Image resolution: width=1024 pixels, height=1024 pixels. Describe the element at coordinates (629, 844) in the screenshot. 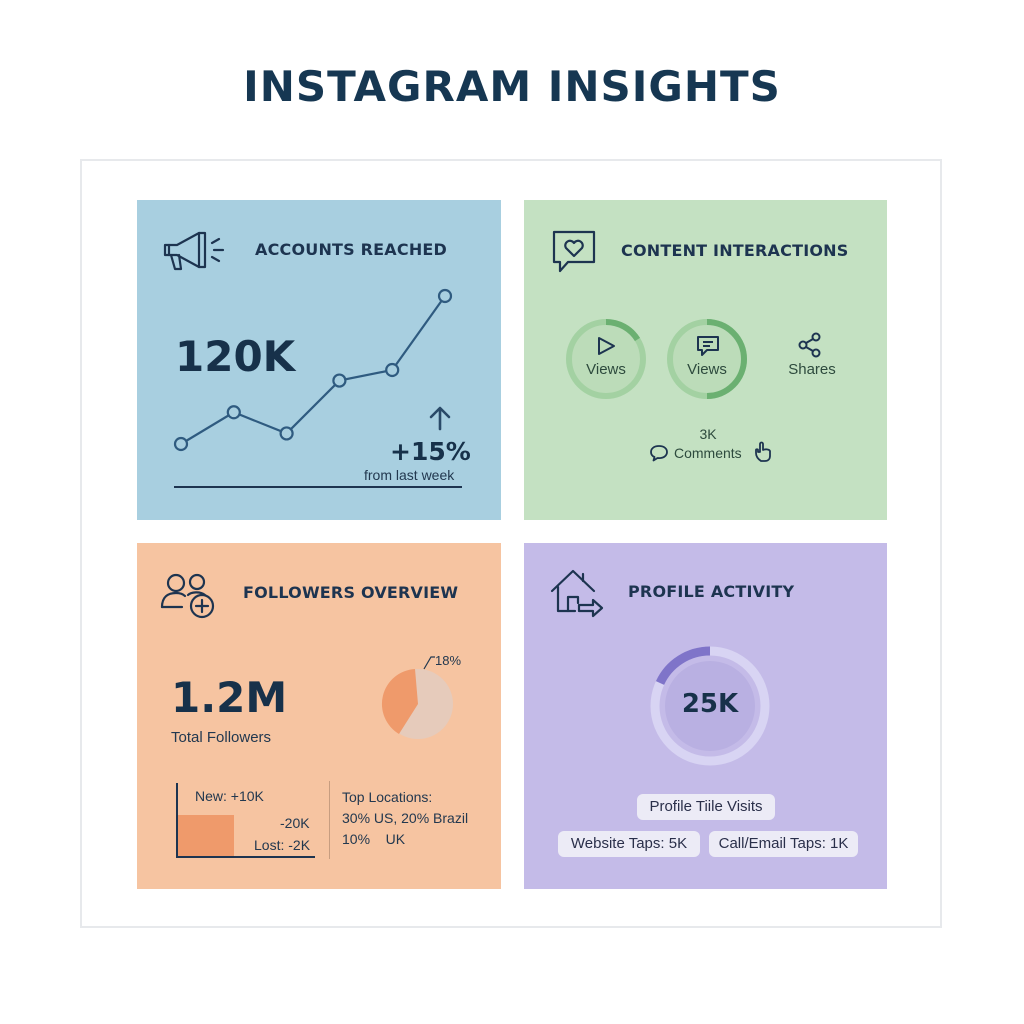

I see `website-taps-pill: Website Taps: 5K` at that location.